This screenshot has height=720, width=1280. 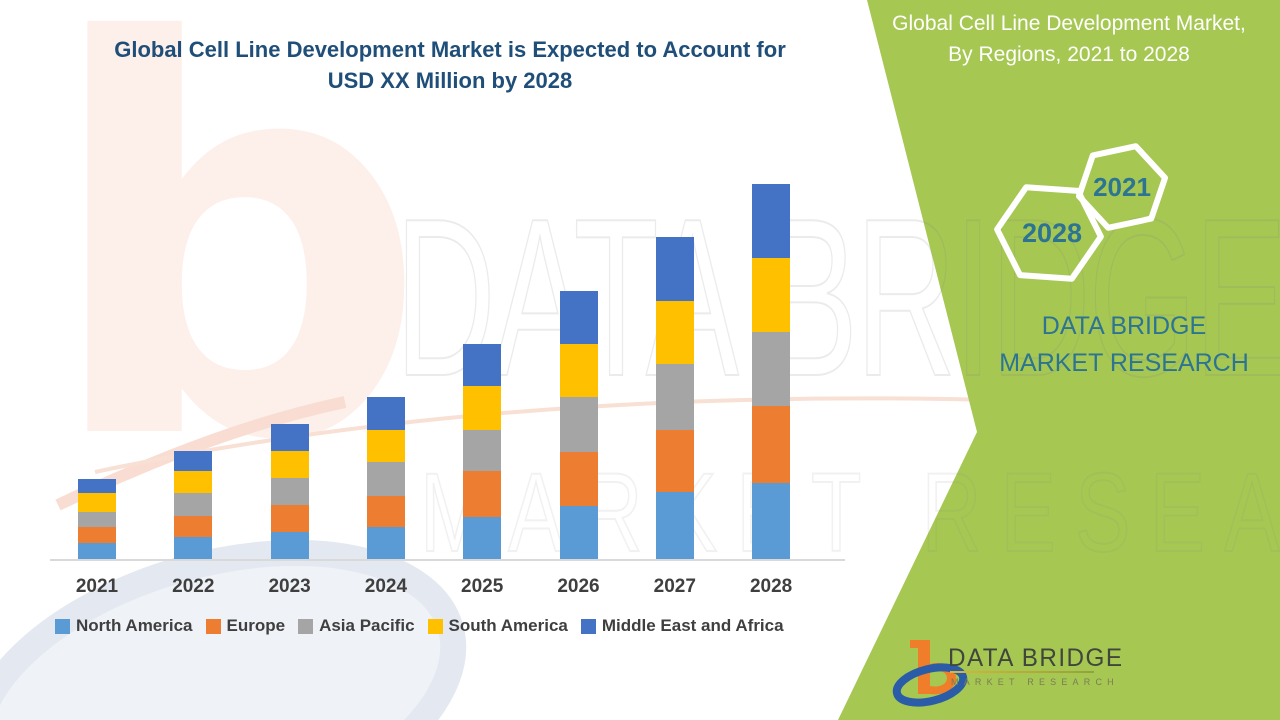 What do you see at coordinates (508, 625) in the screenshot?
I see `legend-label: South America` at bounding box center [508, 625].